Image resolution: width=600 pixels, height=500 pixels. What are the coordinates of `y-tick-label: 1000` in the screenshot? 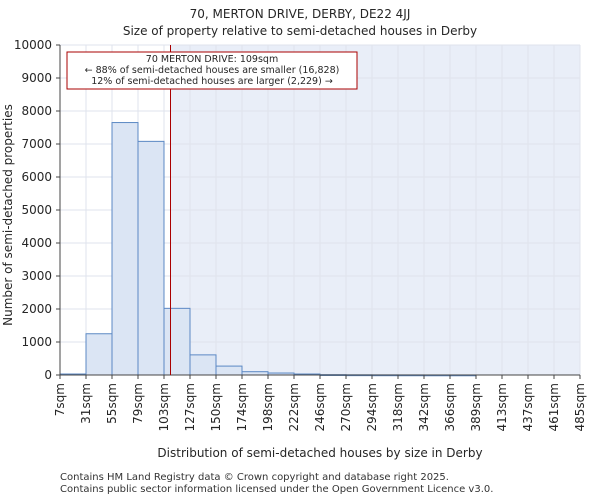 It's located at (36, 342).